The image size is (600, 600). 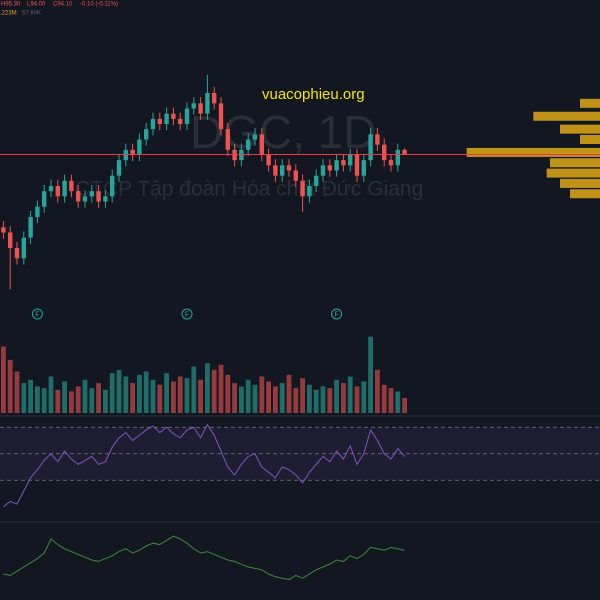 What do you see at coordinates (249, 189) in the screenshot?
I see `watermark-company: CTCP Tập đoàn Hóa chất Đức Giang` at bounding box center [249, 189].